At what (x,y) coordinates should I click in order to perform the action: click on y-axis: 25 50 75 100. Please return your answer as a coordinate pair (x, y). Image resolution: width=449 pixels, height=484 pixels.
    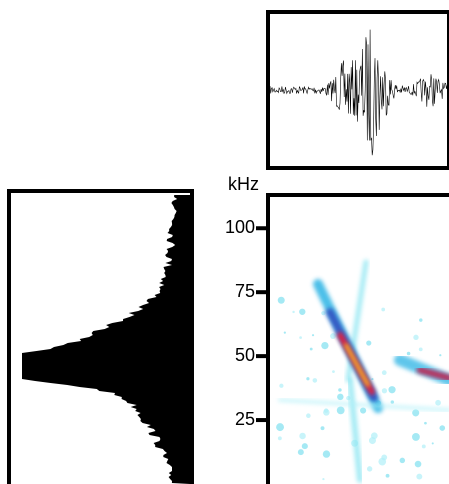
    Looking at the image, I should click on (246, 323).